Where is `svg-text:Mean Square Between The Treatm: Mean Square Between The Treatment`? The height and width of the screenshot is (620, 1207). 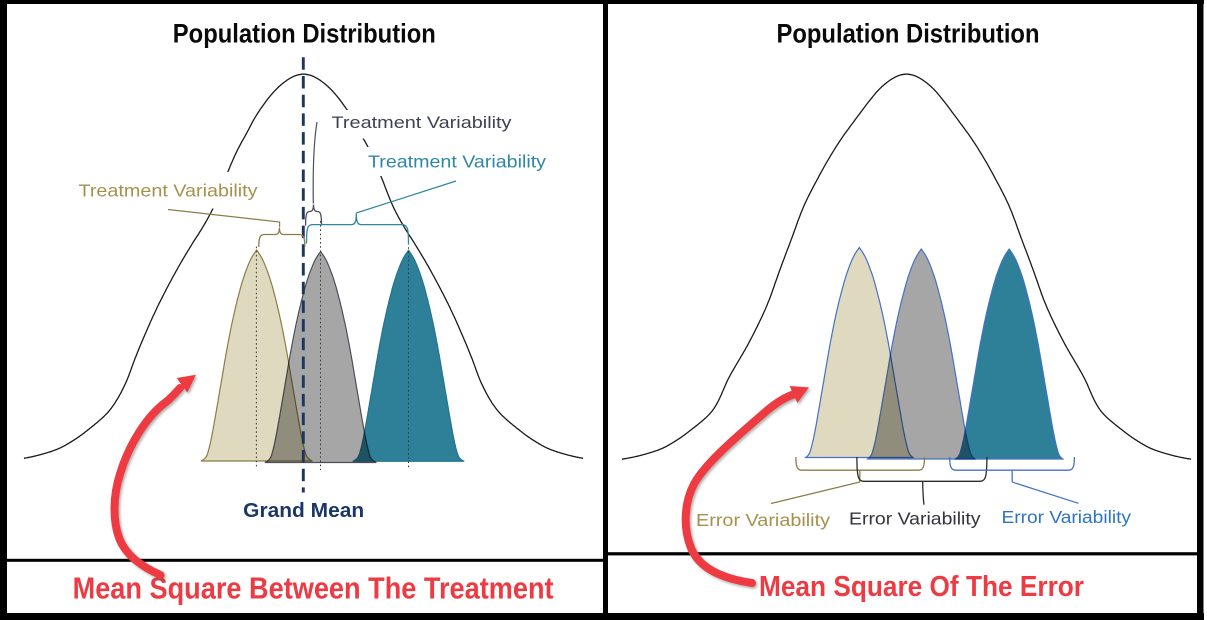 svg-text:Mean Square Between The Treatm: Mean Square Between The Treatment is located at coordinates (313, 588).